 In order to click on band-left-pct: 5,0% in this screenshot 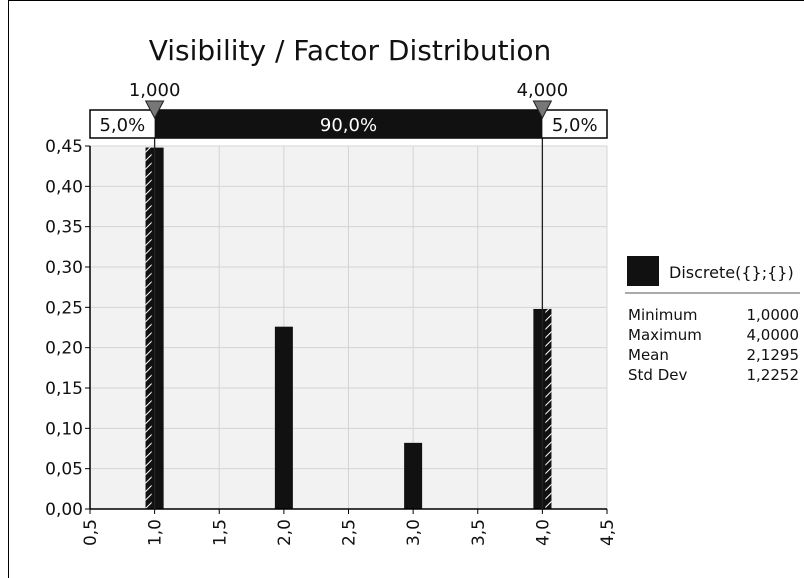, I will do `click(122, 125)`.